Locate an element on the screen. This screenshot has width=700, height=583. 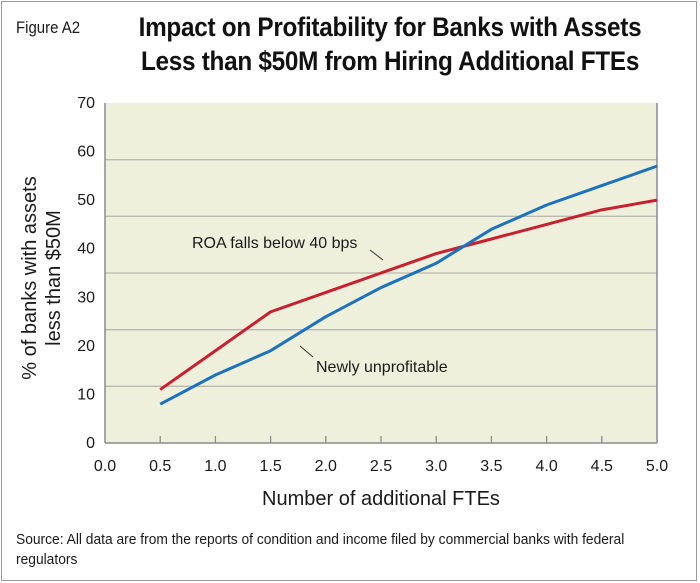
y-tick-label: 30 is located at coordinates (86, 297).